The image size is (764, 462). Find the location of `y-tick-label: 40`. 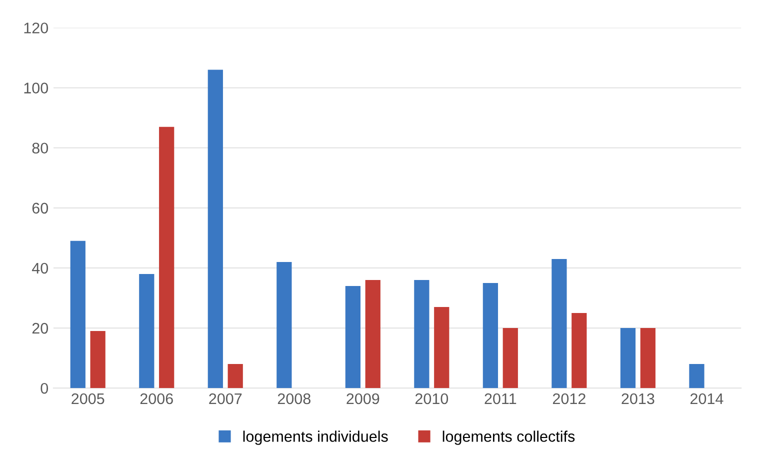

y-tick-label: 40 is located at coordinates (40, 268).